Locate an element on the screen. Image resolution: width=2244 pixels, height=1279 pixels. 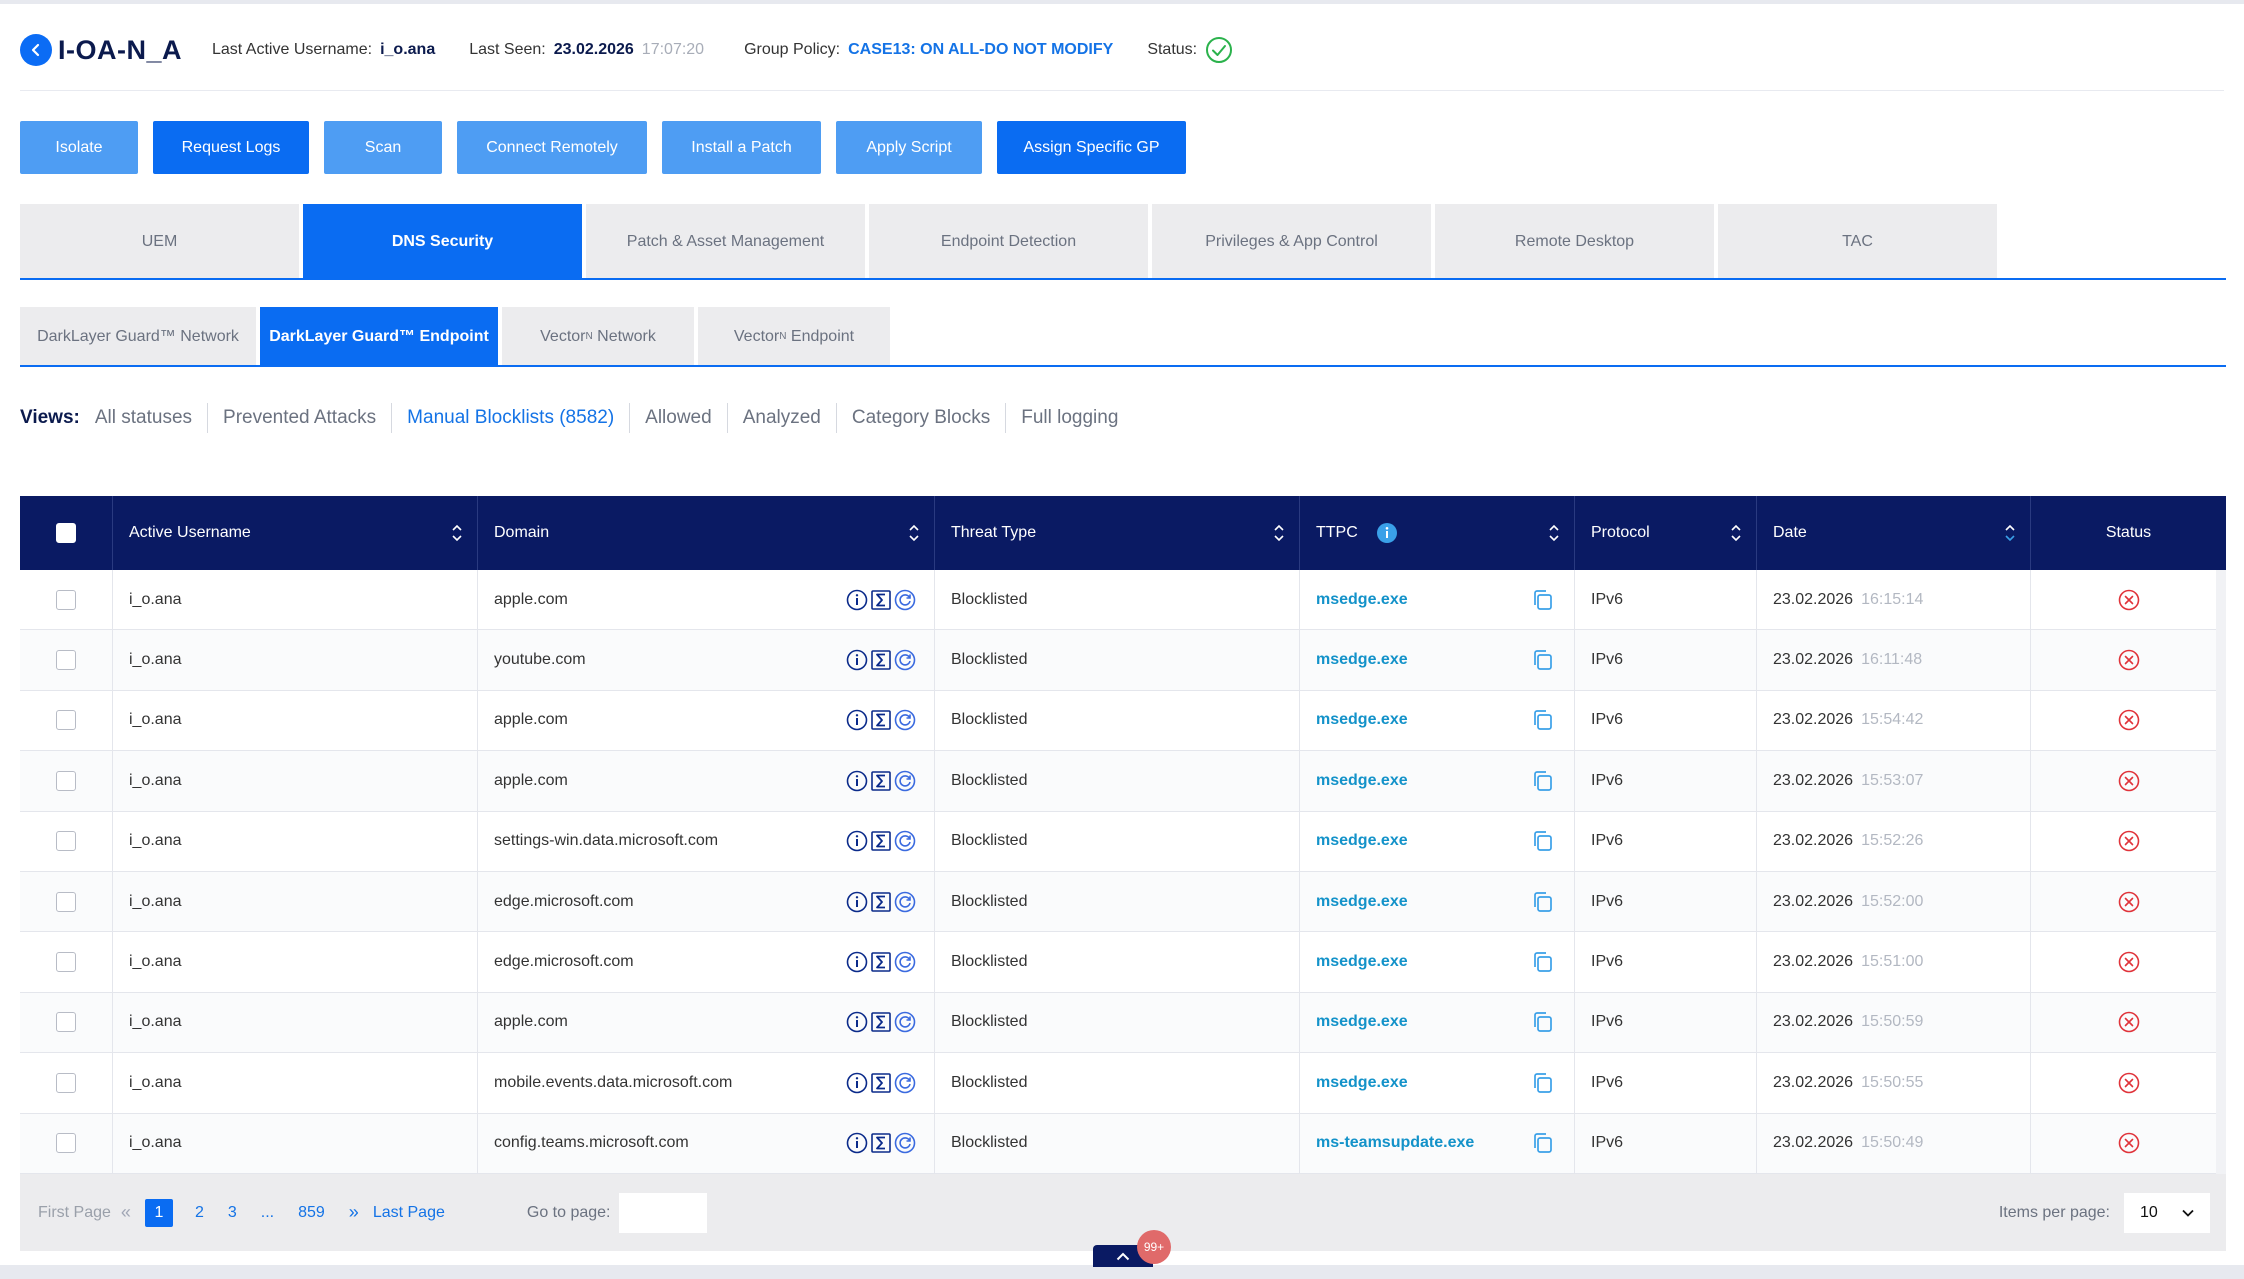
select-all-checkbox is located at coordinates (66, 533).